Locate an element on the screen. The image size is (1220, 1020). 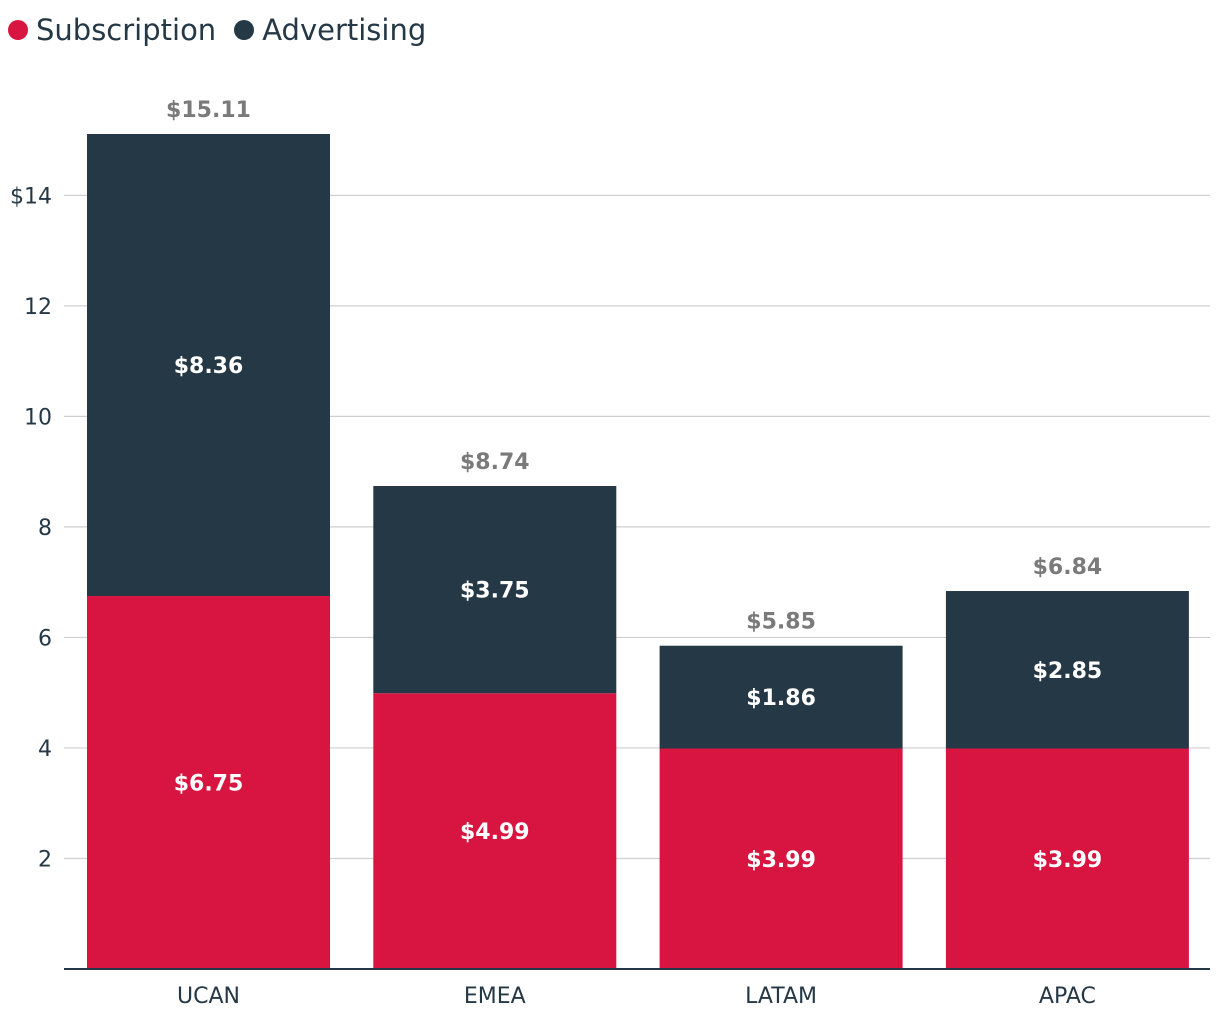
legend-swatch-subscription is located at coordinates (18, 30).